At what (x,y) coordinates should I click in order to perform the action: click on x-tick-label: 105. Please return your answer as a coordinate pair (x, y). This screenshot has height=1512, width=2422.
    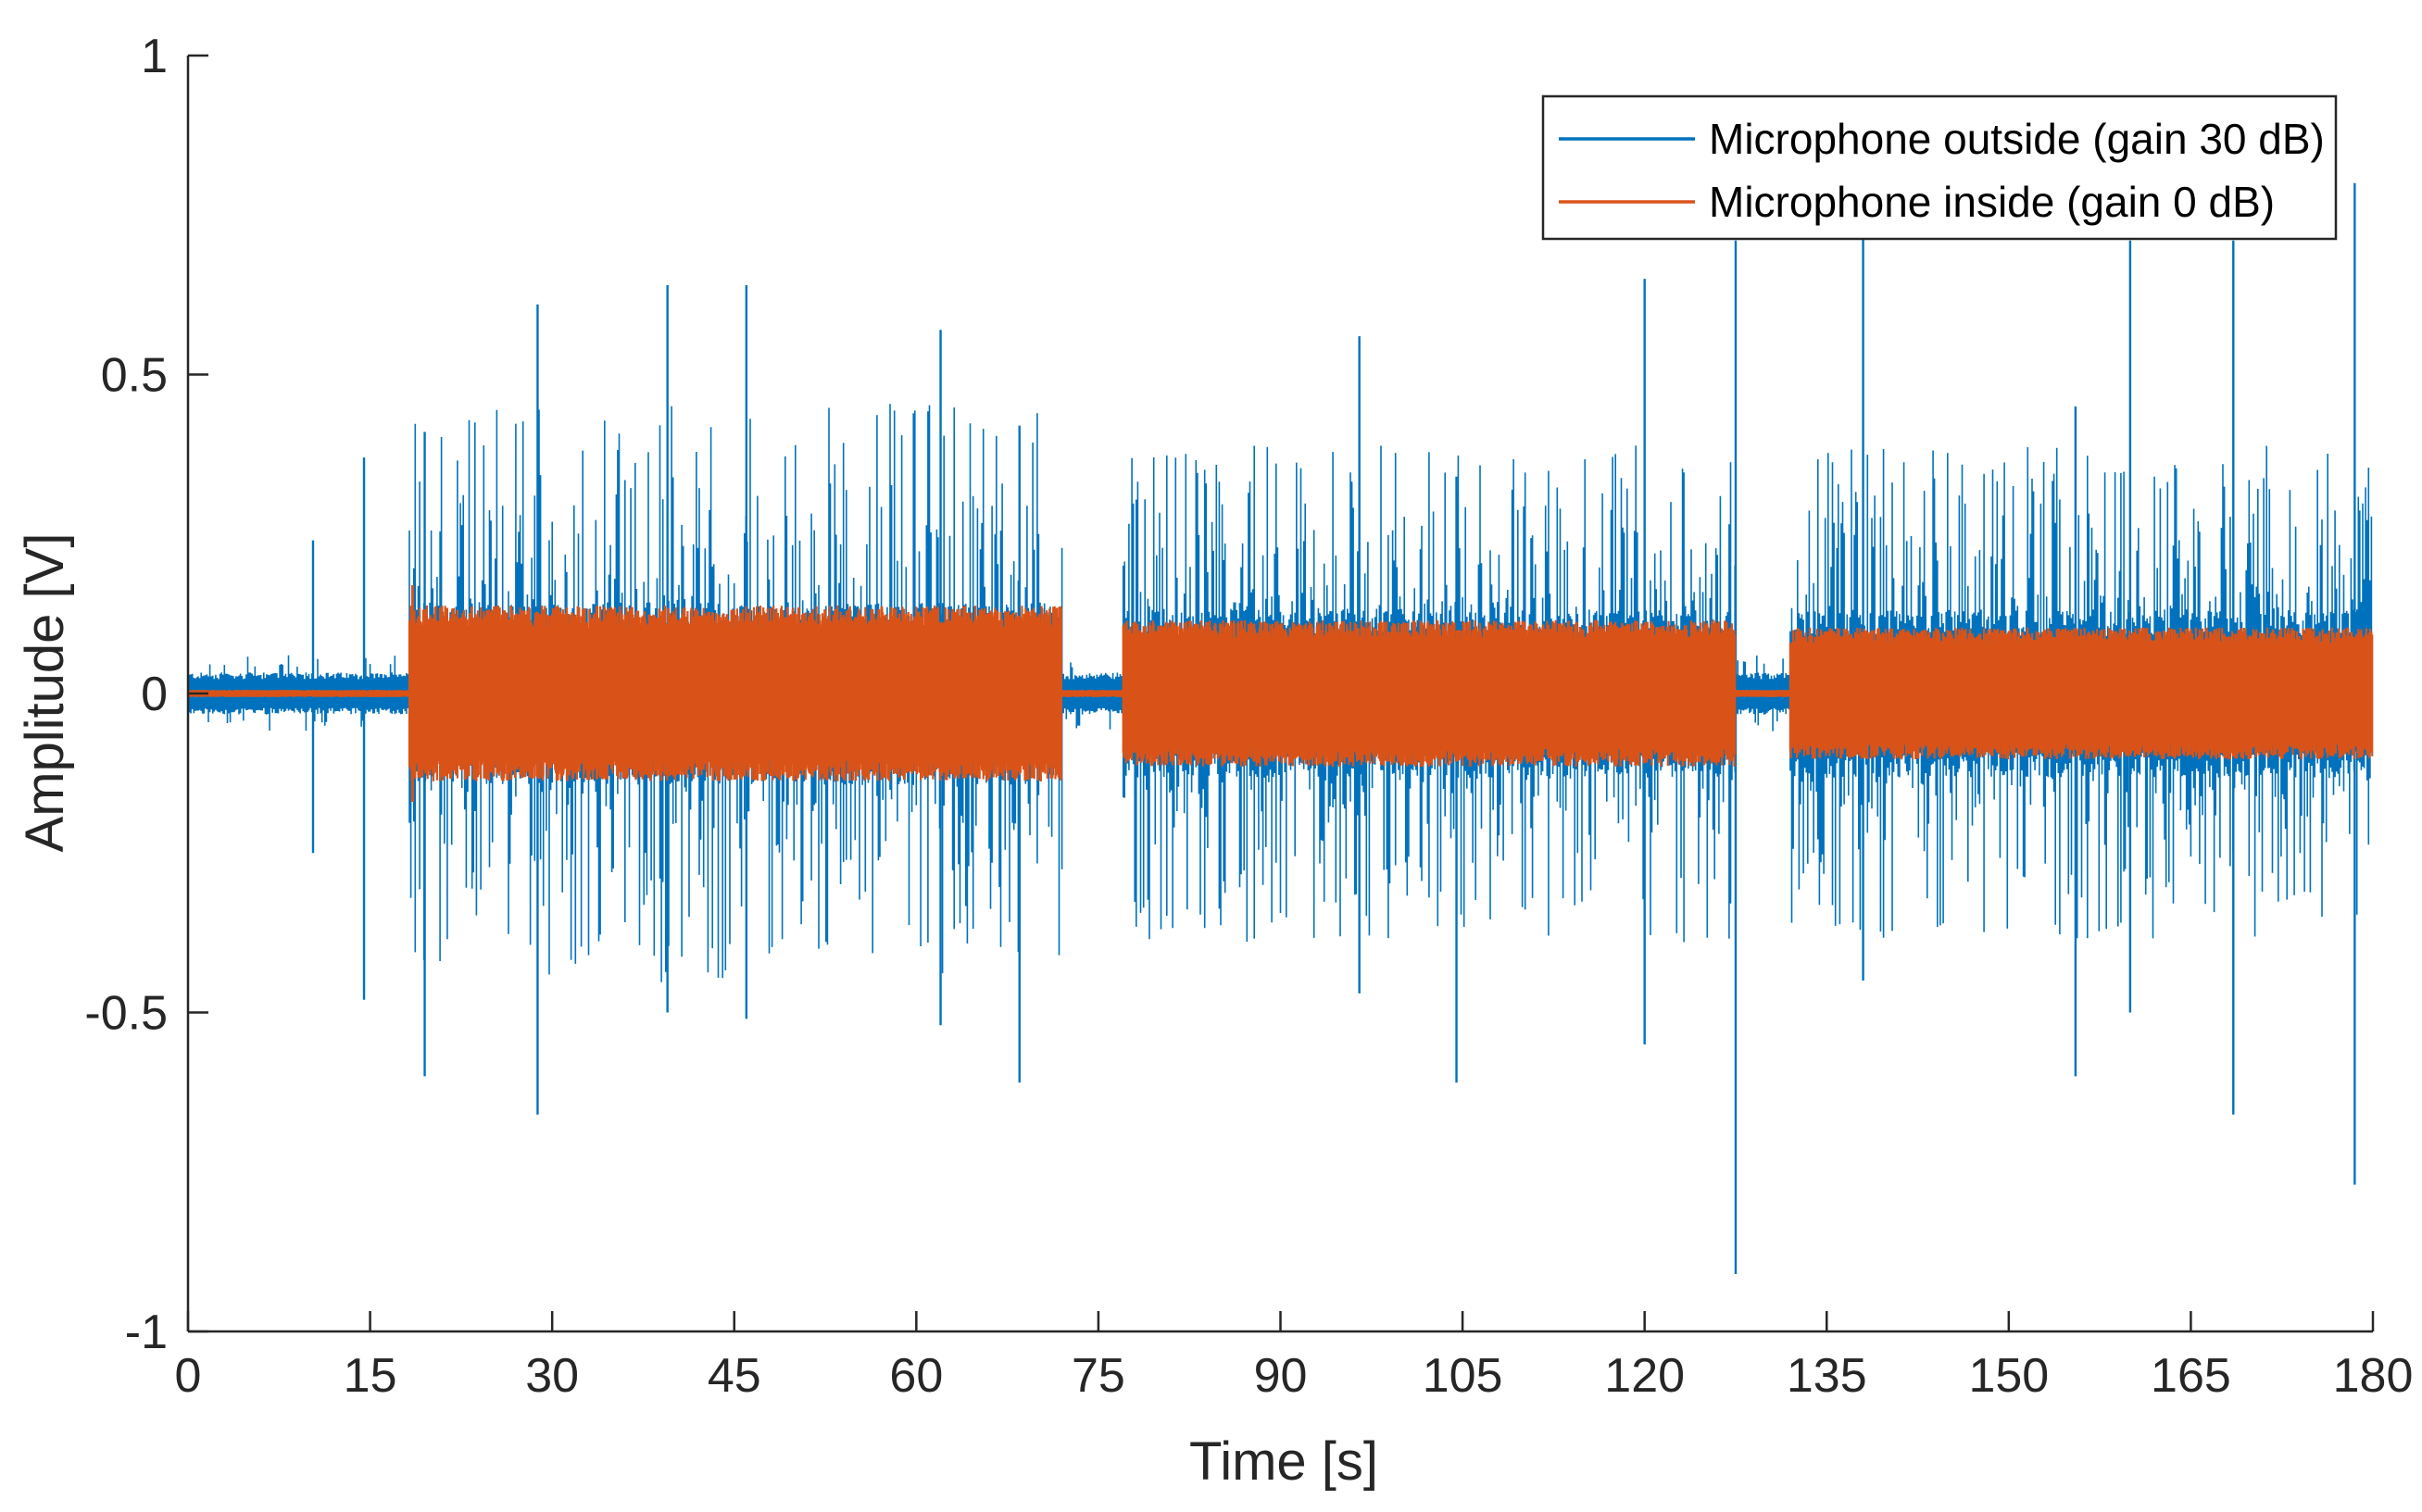
    Looking at the image, I should click on (1463, 1376).